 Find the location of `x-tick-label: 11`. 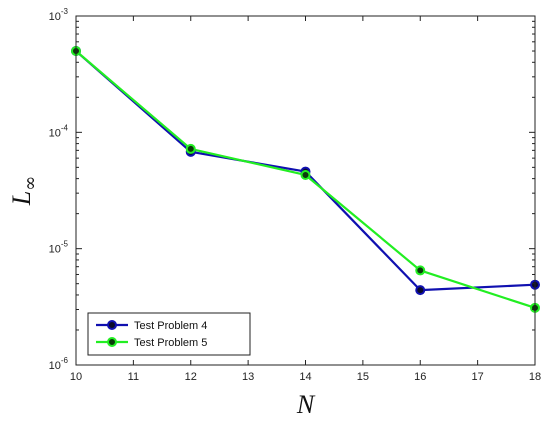

x-tick-label: 11 is located at coordinates (133, 377).